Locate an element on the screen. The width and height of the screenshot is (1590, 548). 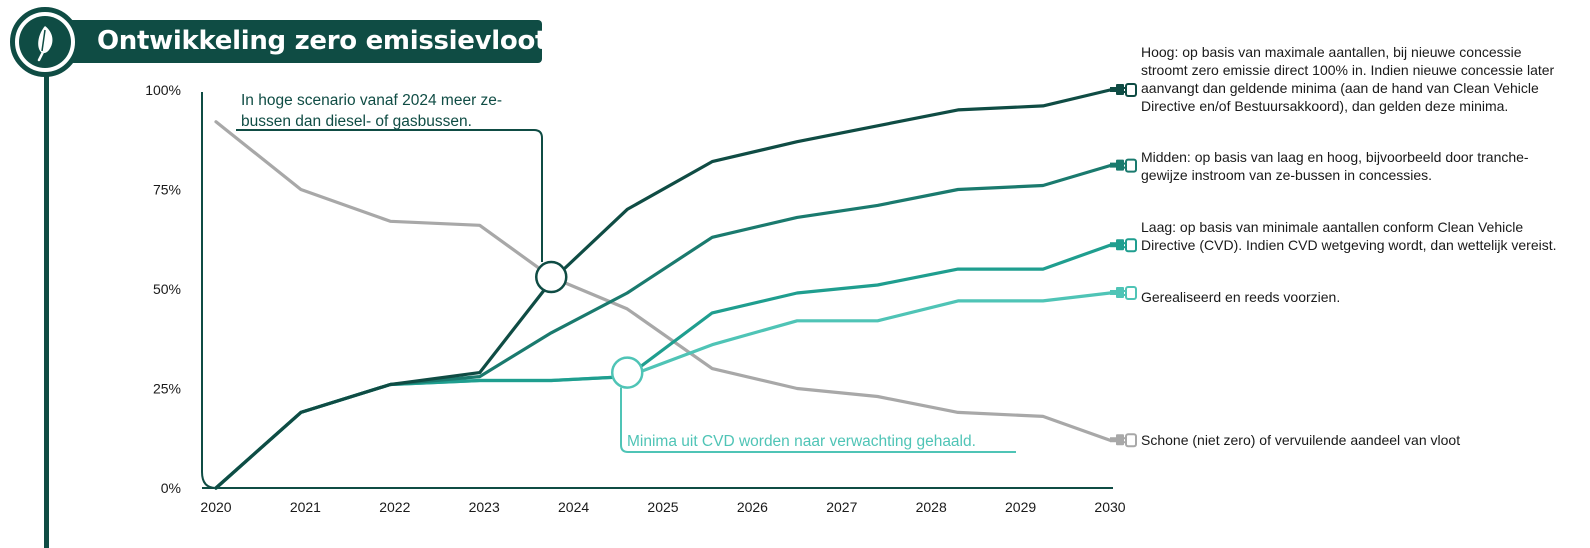
y-tick-label: 0% is located at coordinates (171, 488).